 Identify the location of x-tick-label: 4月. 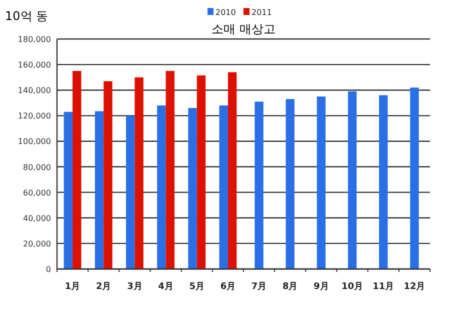
(166, 286).